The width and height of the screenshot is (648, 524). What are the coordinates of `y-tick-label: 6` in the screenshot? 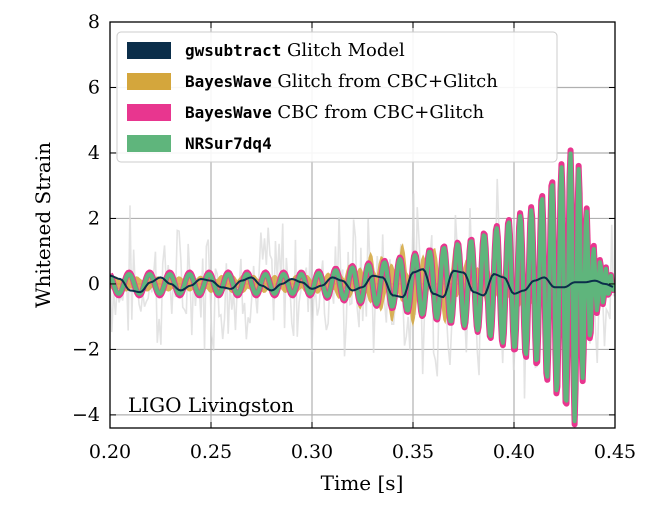 It's located at (94, 87).